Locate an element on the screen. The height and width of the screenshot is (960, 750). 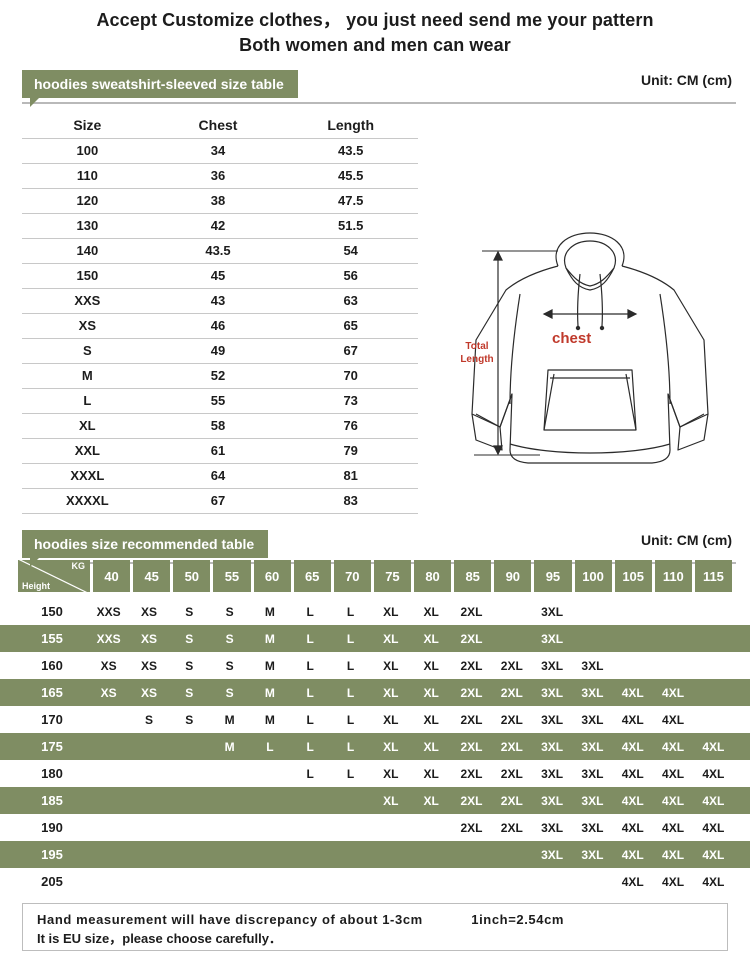
cell-length: 47.5 is located at coordinates (350, 200).